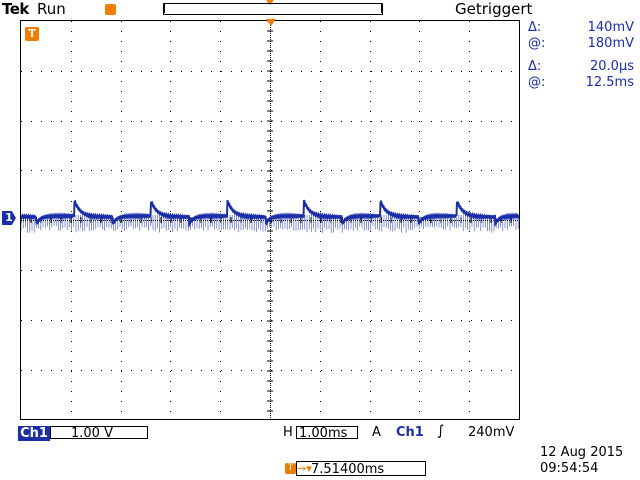  I want to click on ch1-label: Ch1, so click(34, 433).